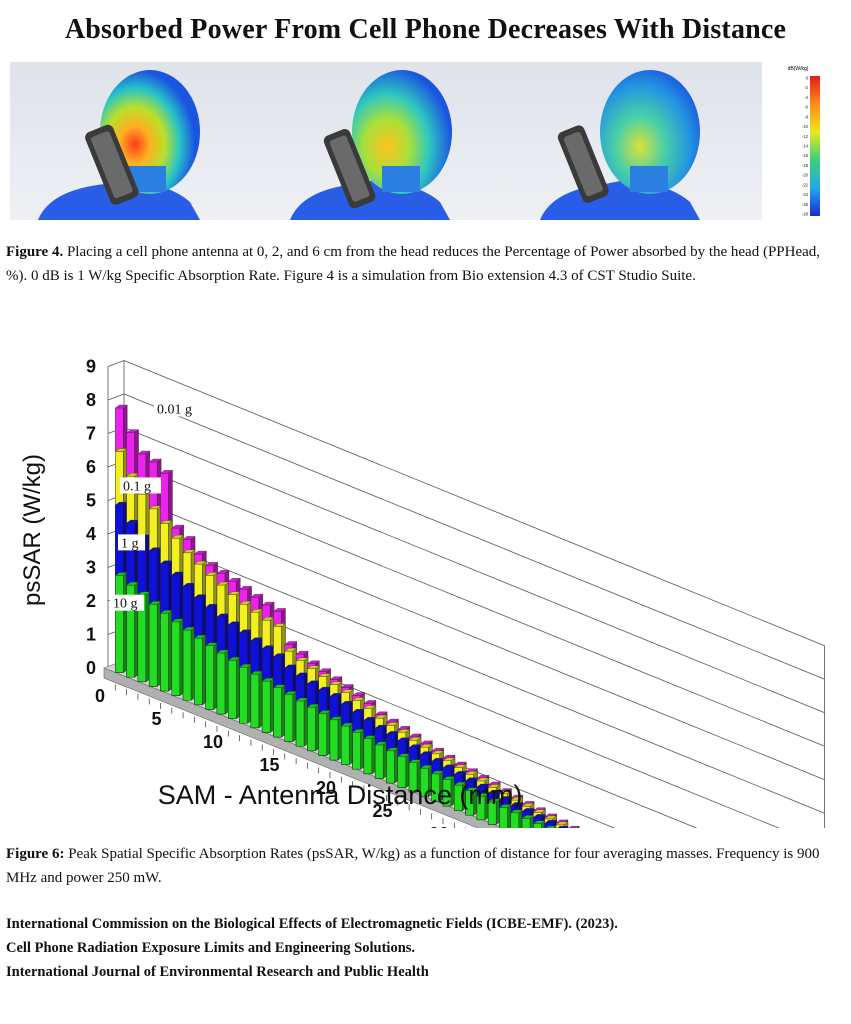  Describe the element at coordinates (213, 742) in the screenshot. I see `x-tick-label: 10` at that location.